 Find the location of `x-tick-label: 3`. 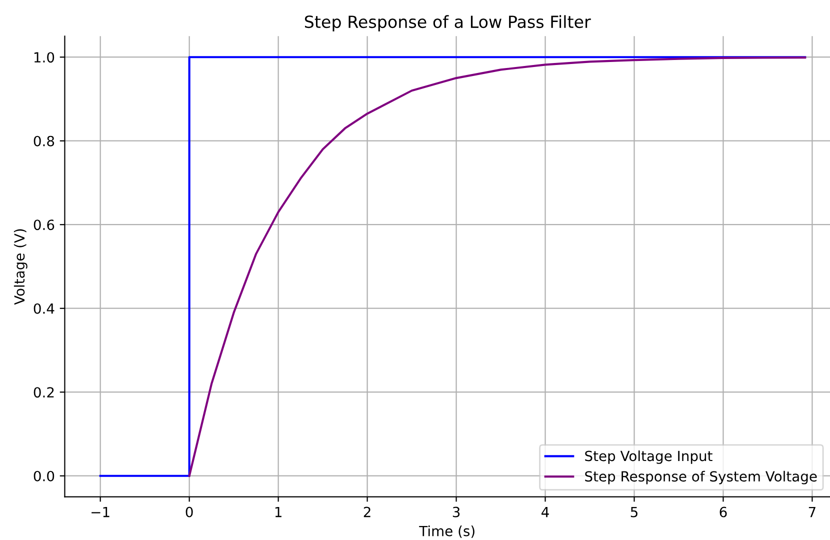

x-tick-label: 3 is located at coordinates (456, 512).